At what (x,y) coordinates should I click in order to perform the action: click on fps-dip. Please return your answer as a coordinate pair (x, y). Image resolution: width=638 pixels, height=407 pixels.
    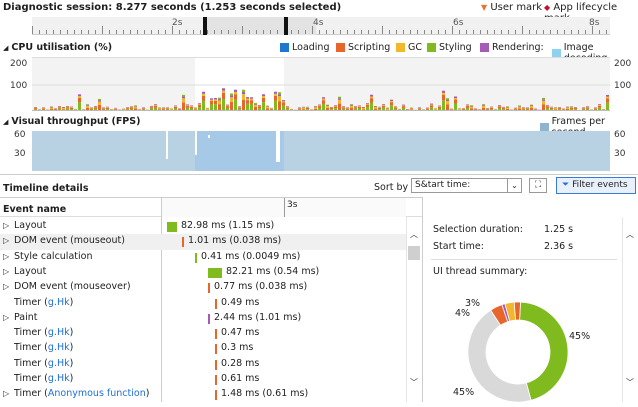
    Looking at the image, I should click on (196, 143).